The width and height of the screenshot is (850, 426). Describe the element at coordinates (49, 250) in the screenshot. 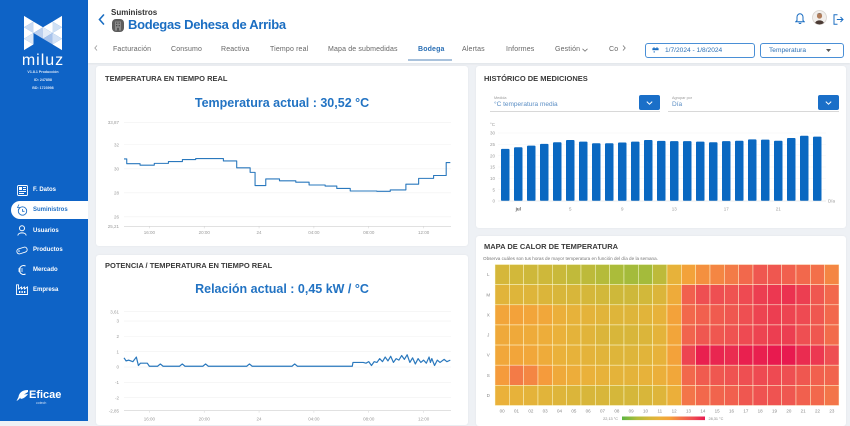

I see `sidebar-item-productos: Productos` at that location.